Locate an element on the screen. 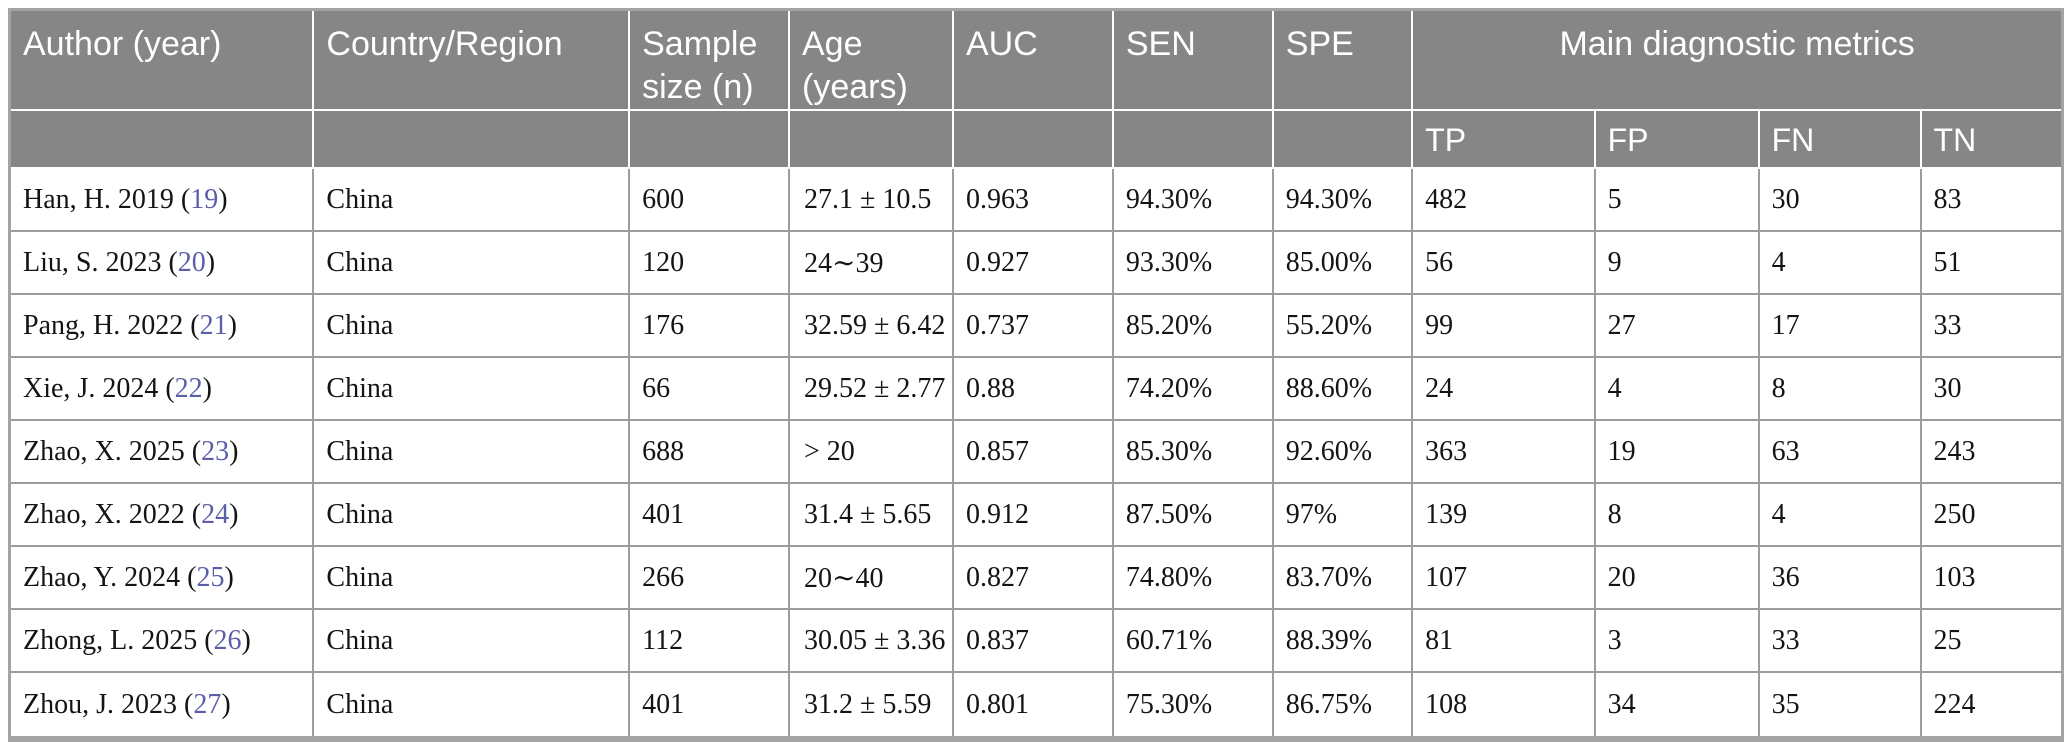 This screenshot has width=2072, height=742. col-header-fp: FP is located at coordinates (1677, 140).